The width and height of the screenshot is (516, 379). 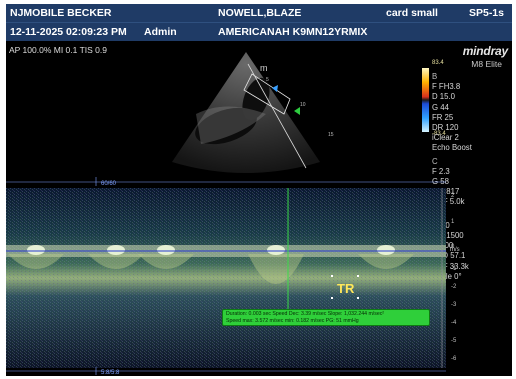 What do you see at coordinates (485, 51) in the screenshot?
I see `brand-logo: mindray` at bounding box center [485, 51].